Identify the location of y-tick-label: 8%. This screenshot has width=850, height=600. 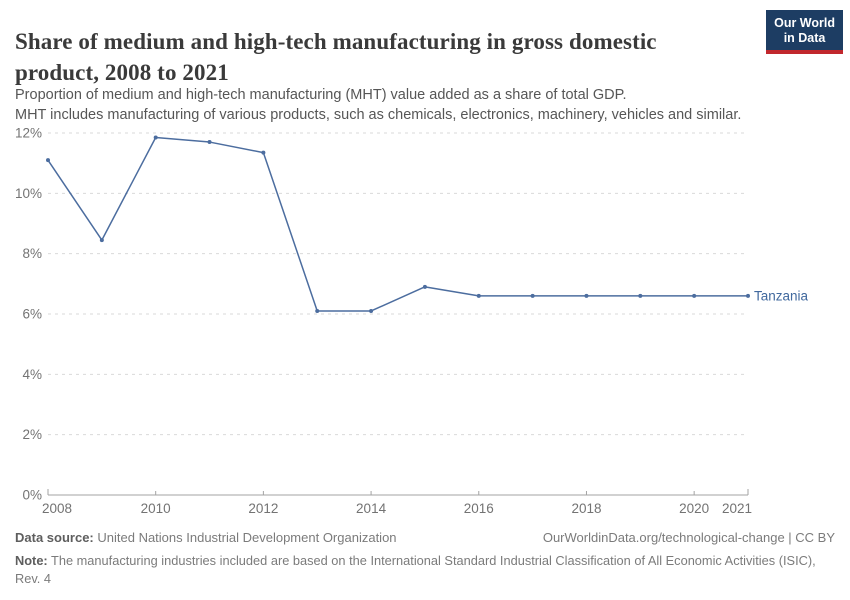
(32, 253).